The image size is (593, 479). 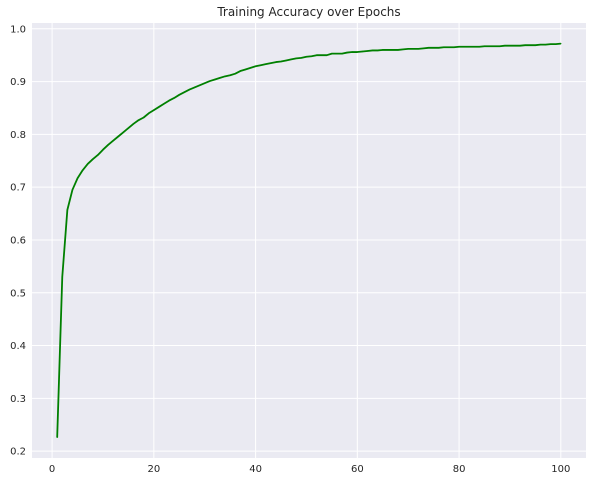 I want to click on y-tick-label: 0.9, so click(x=18, y=82).